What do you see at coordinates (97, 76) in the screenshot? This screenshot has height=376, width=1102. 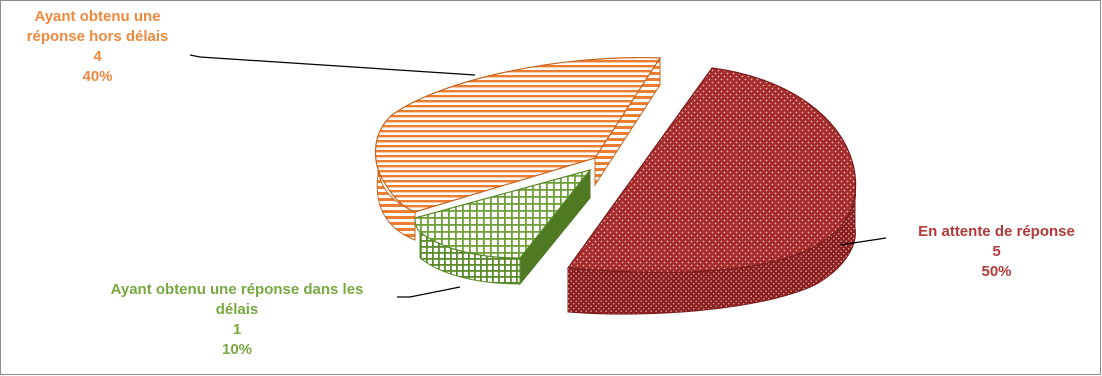 I see `slice-1-percent: 40%` at bounding box center [97, 76].